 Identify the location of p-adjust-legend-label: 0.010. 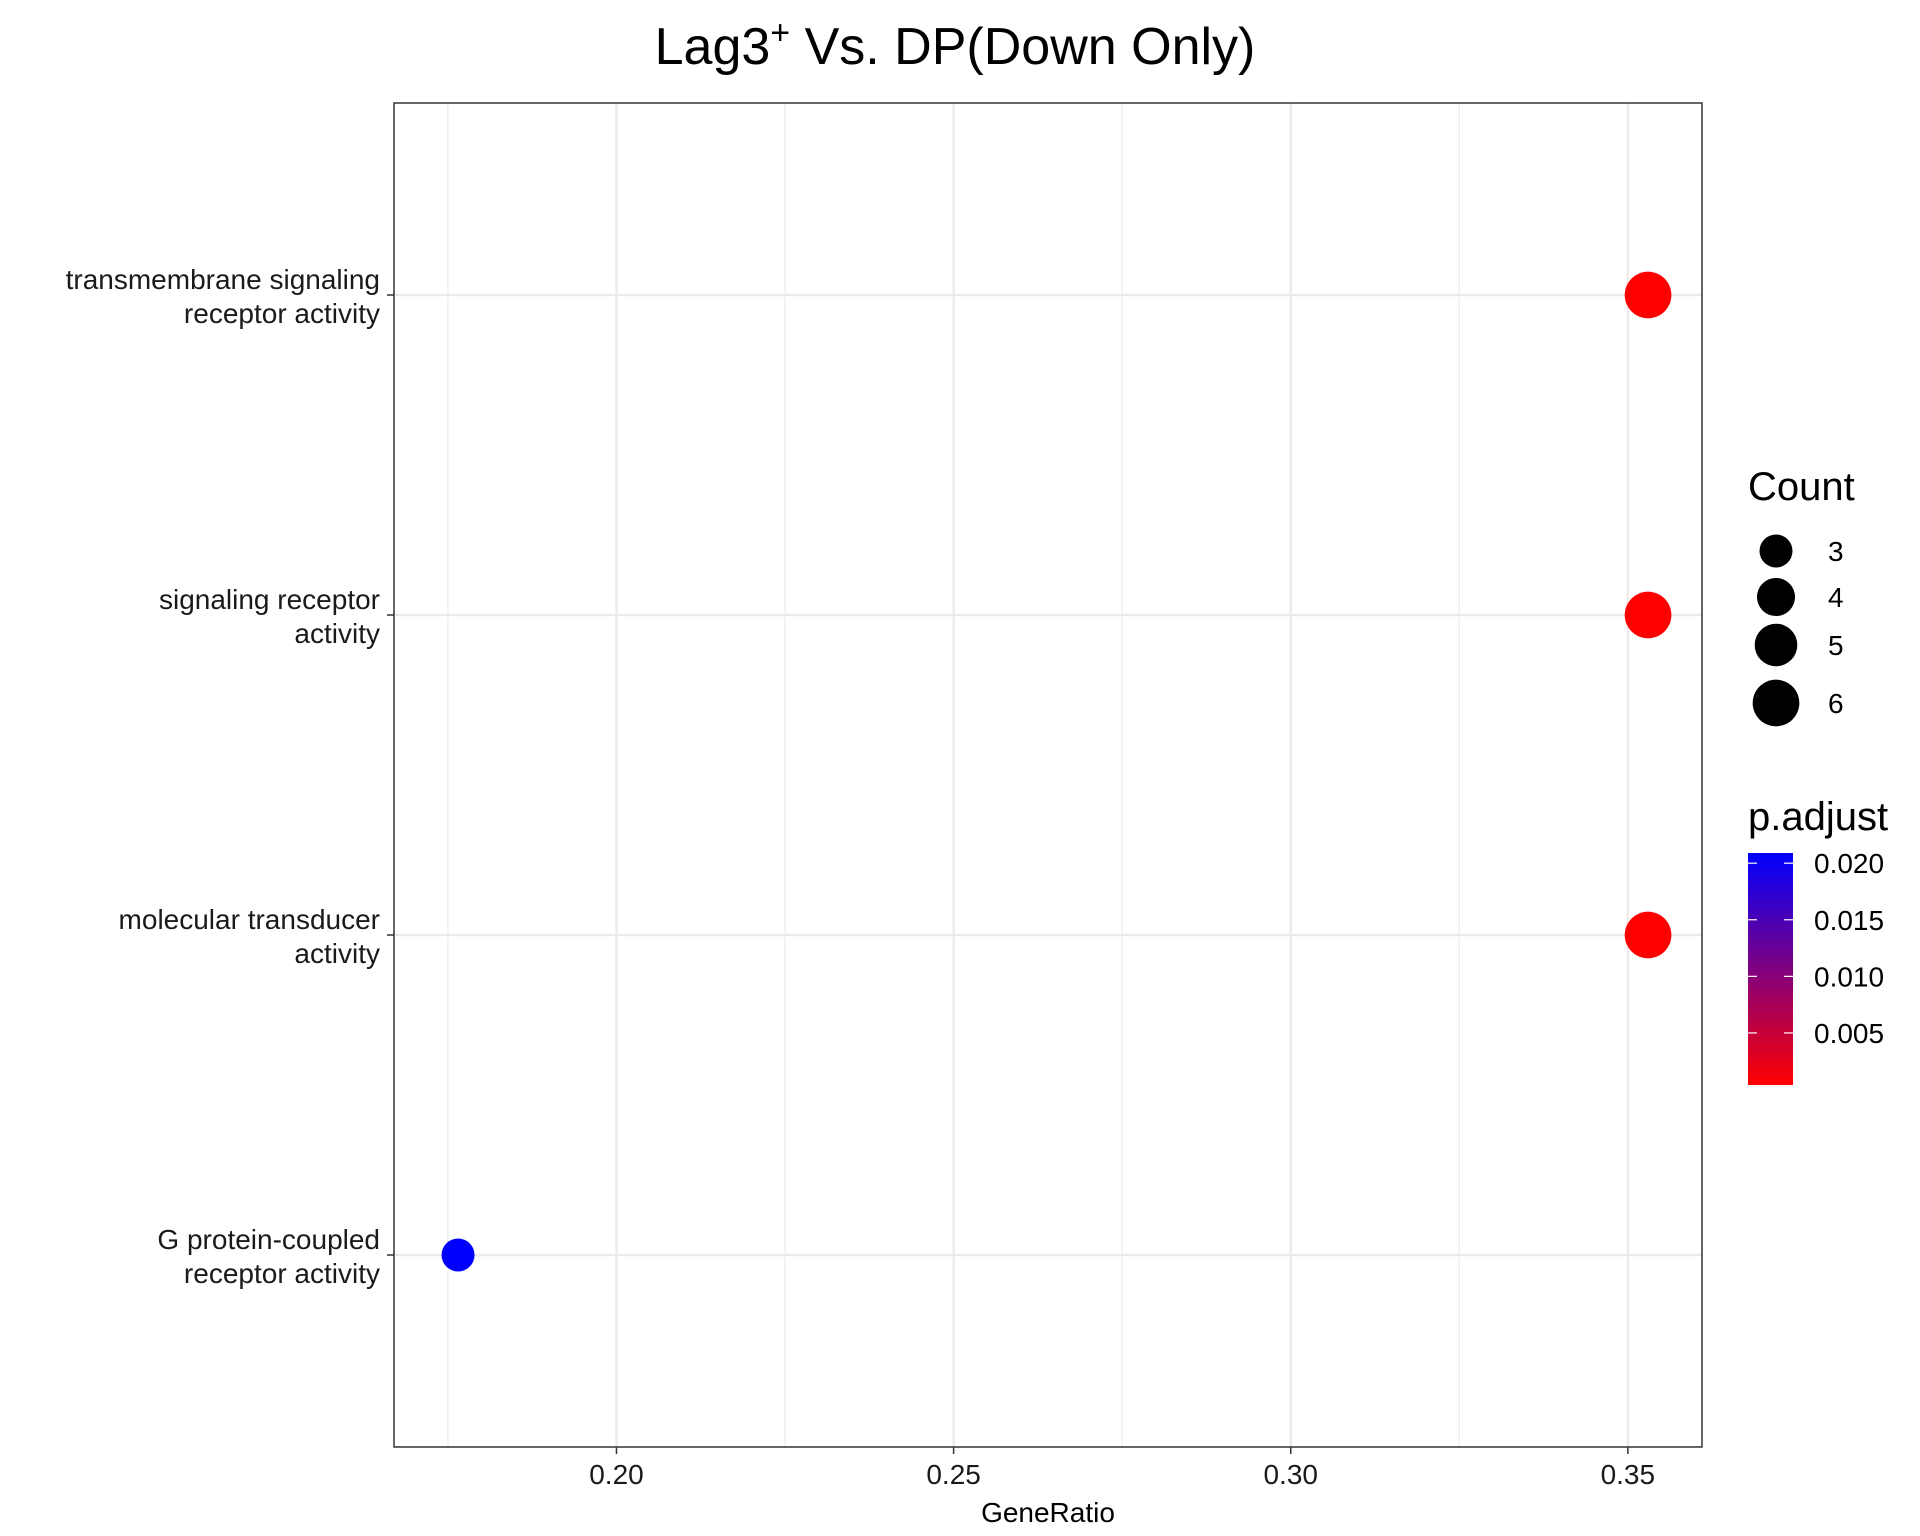
(1849, 976).